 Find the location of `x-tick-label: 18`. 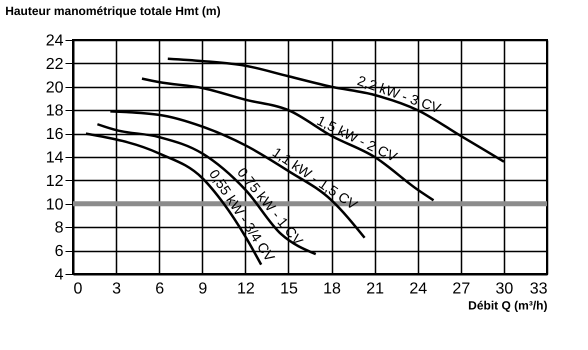

x-tick-label: 18 is located at coordinates (332, 289).